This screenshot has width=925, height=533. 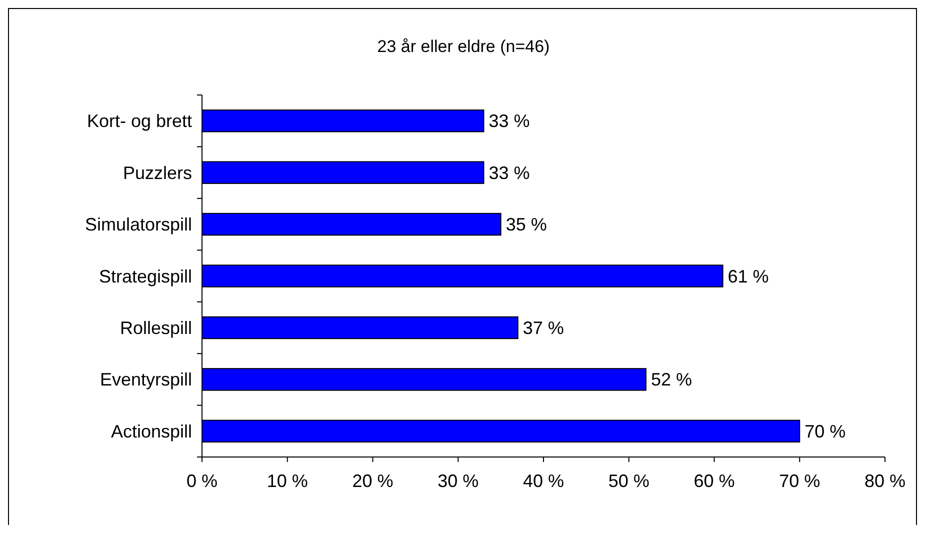 I want to click on y-tick-label: Simulatorspill, so click(x=138, y=224).